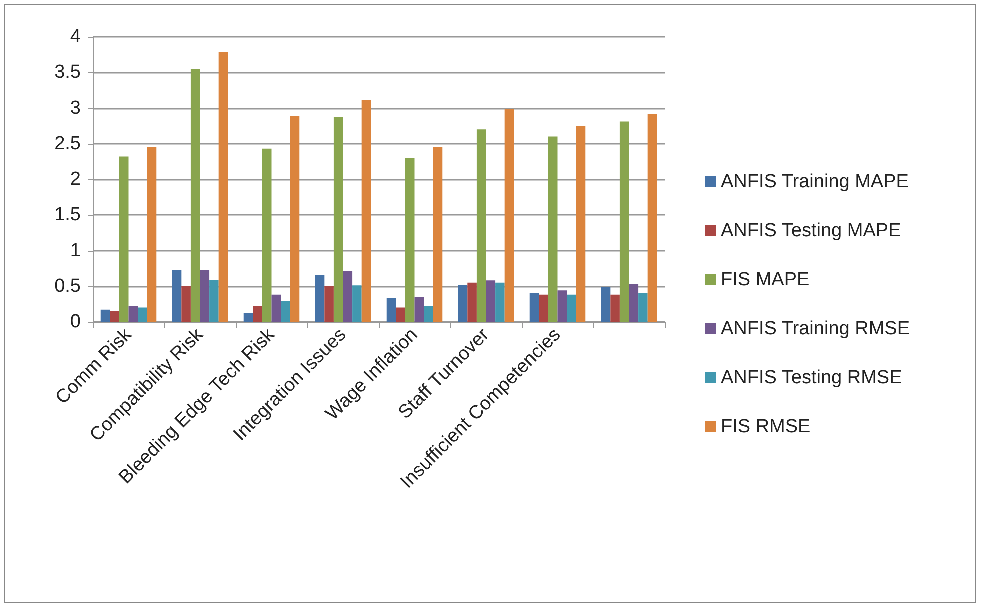  I want to click on y-tick-label: 4, so click(76, 37).